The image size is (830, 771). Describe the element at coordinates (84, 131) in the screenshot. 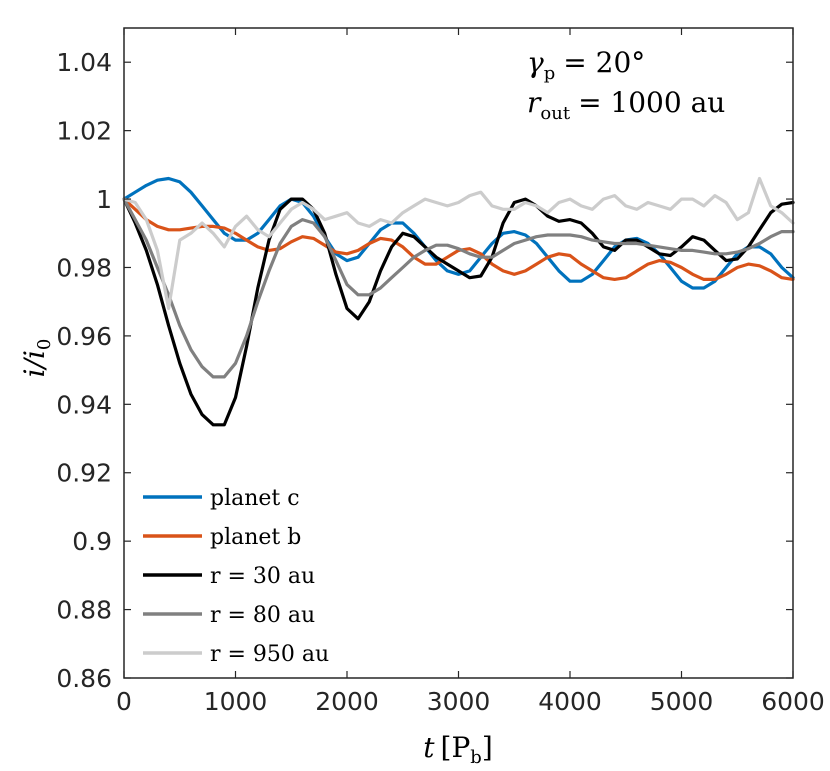

I see `y-tick-label: 1.02` at that location.